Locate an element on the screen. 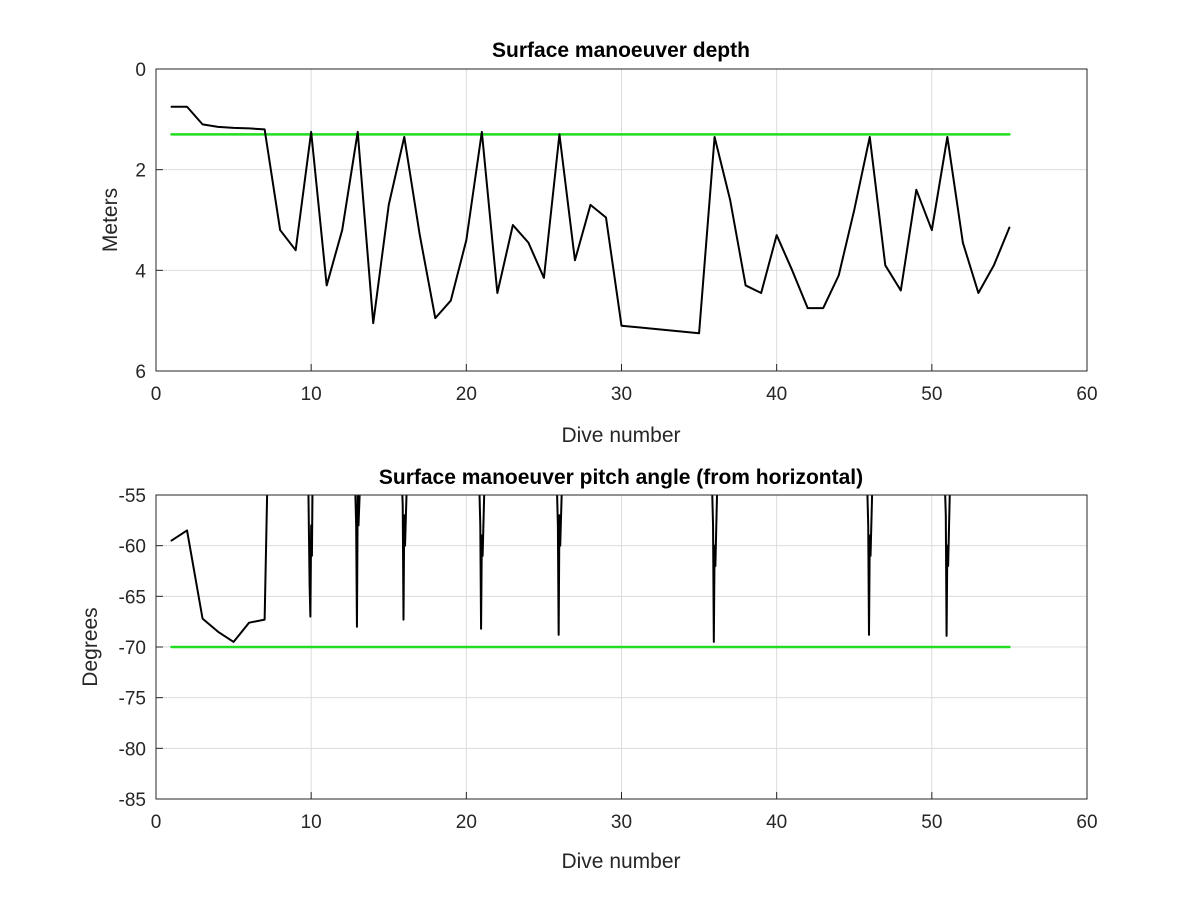 The image size is (1200, 900). depth-x-tick-label: 60 is located at coordinates (1086, 394).